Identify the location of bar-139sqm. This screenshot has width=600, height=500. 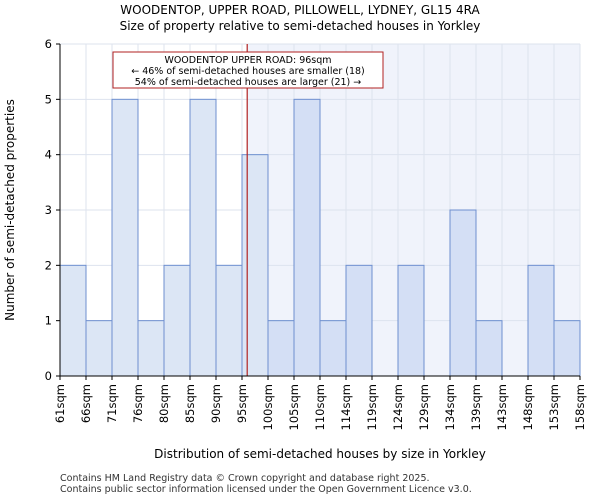
(489, 348).